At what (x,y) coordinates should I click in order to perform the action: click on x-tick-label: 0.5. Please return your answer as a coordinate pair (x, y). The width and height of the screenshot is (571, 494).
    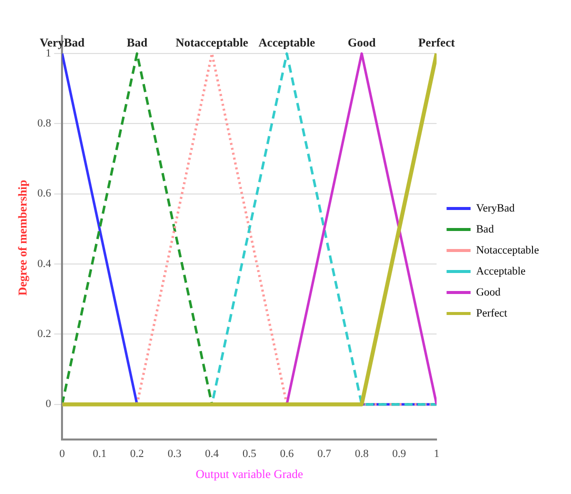
    Looking at the image, I should click on (249, 454).